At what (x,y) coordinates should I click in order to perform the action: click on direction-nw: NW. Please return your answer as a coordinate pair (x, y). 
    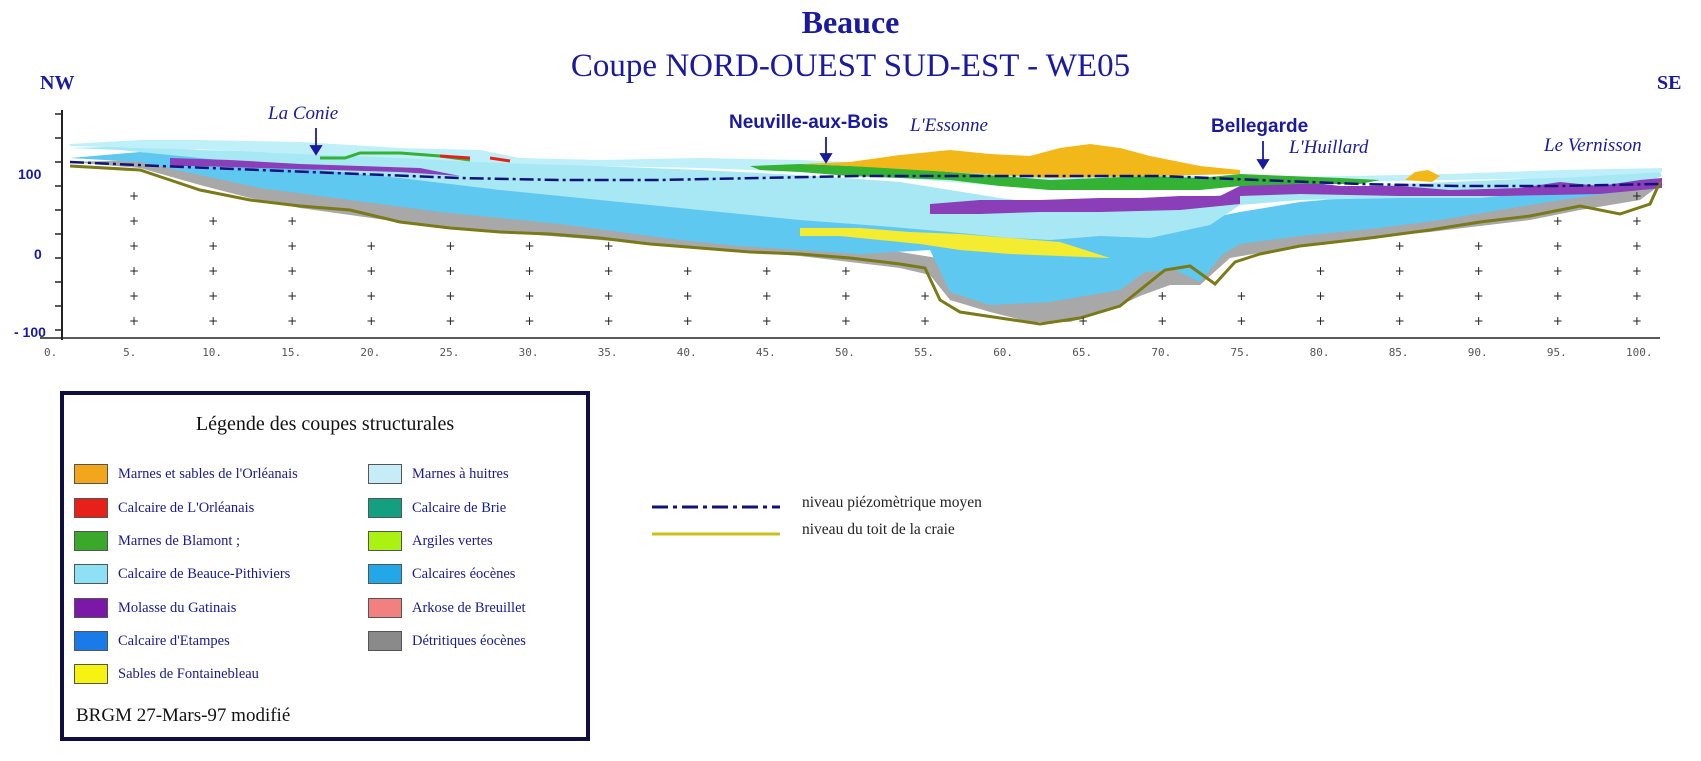
    Looking at the image, I should click on (57, 83).